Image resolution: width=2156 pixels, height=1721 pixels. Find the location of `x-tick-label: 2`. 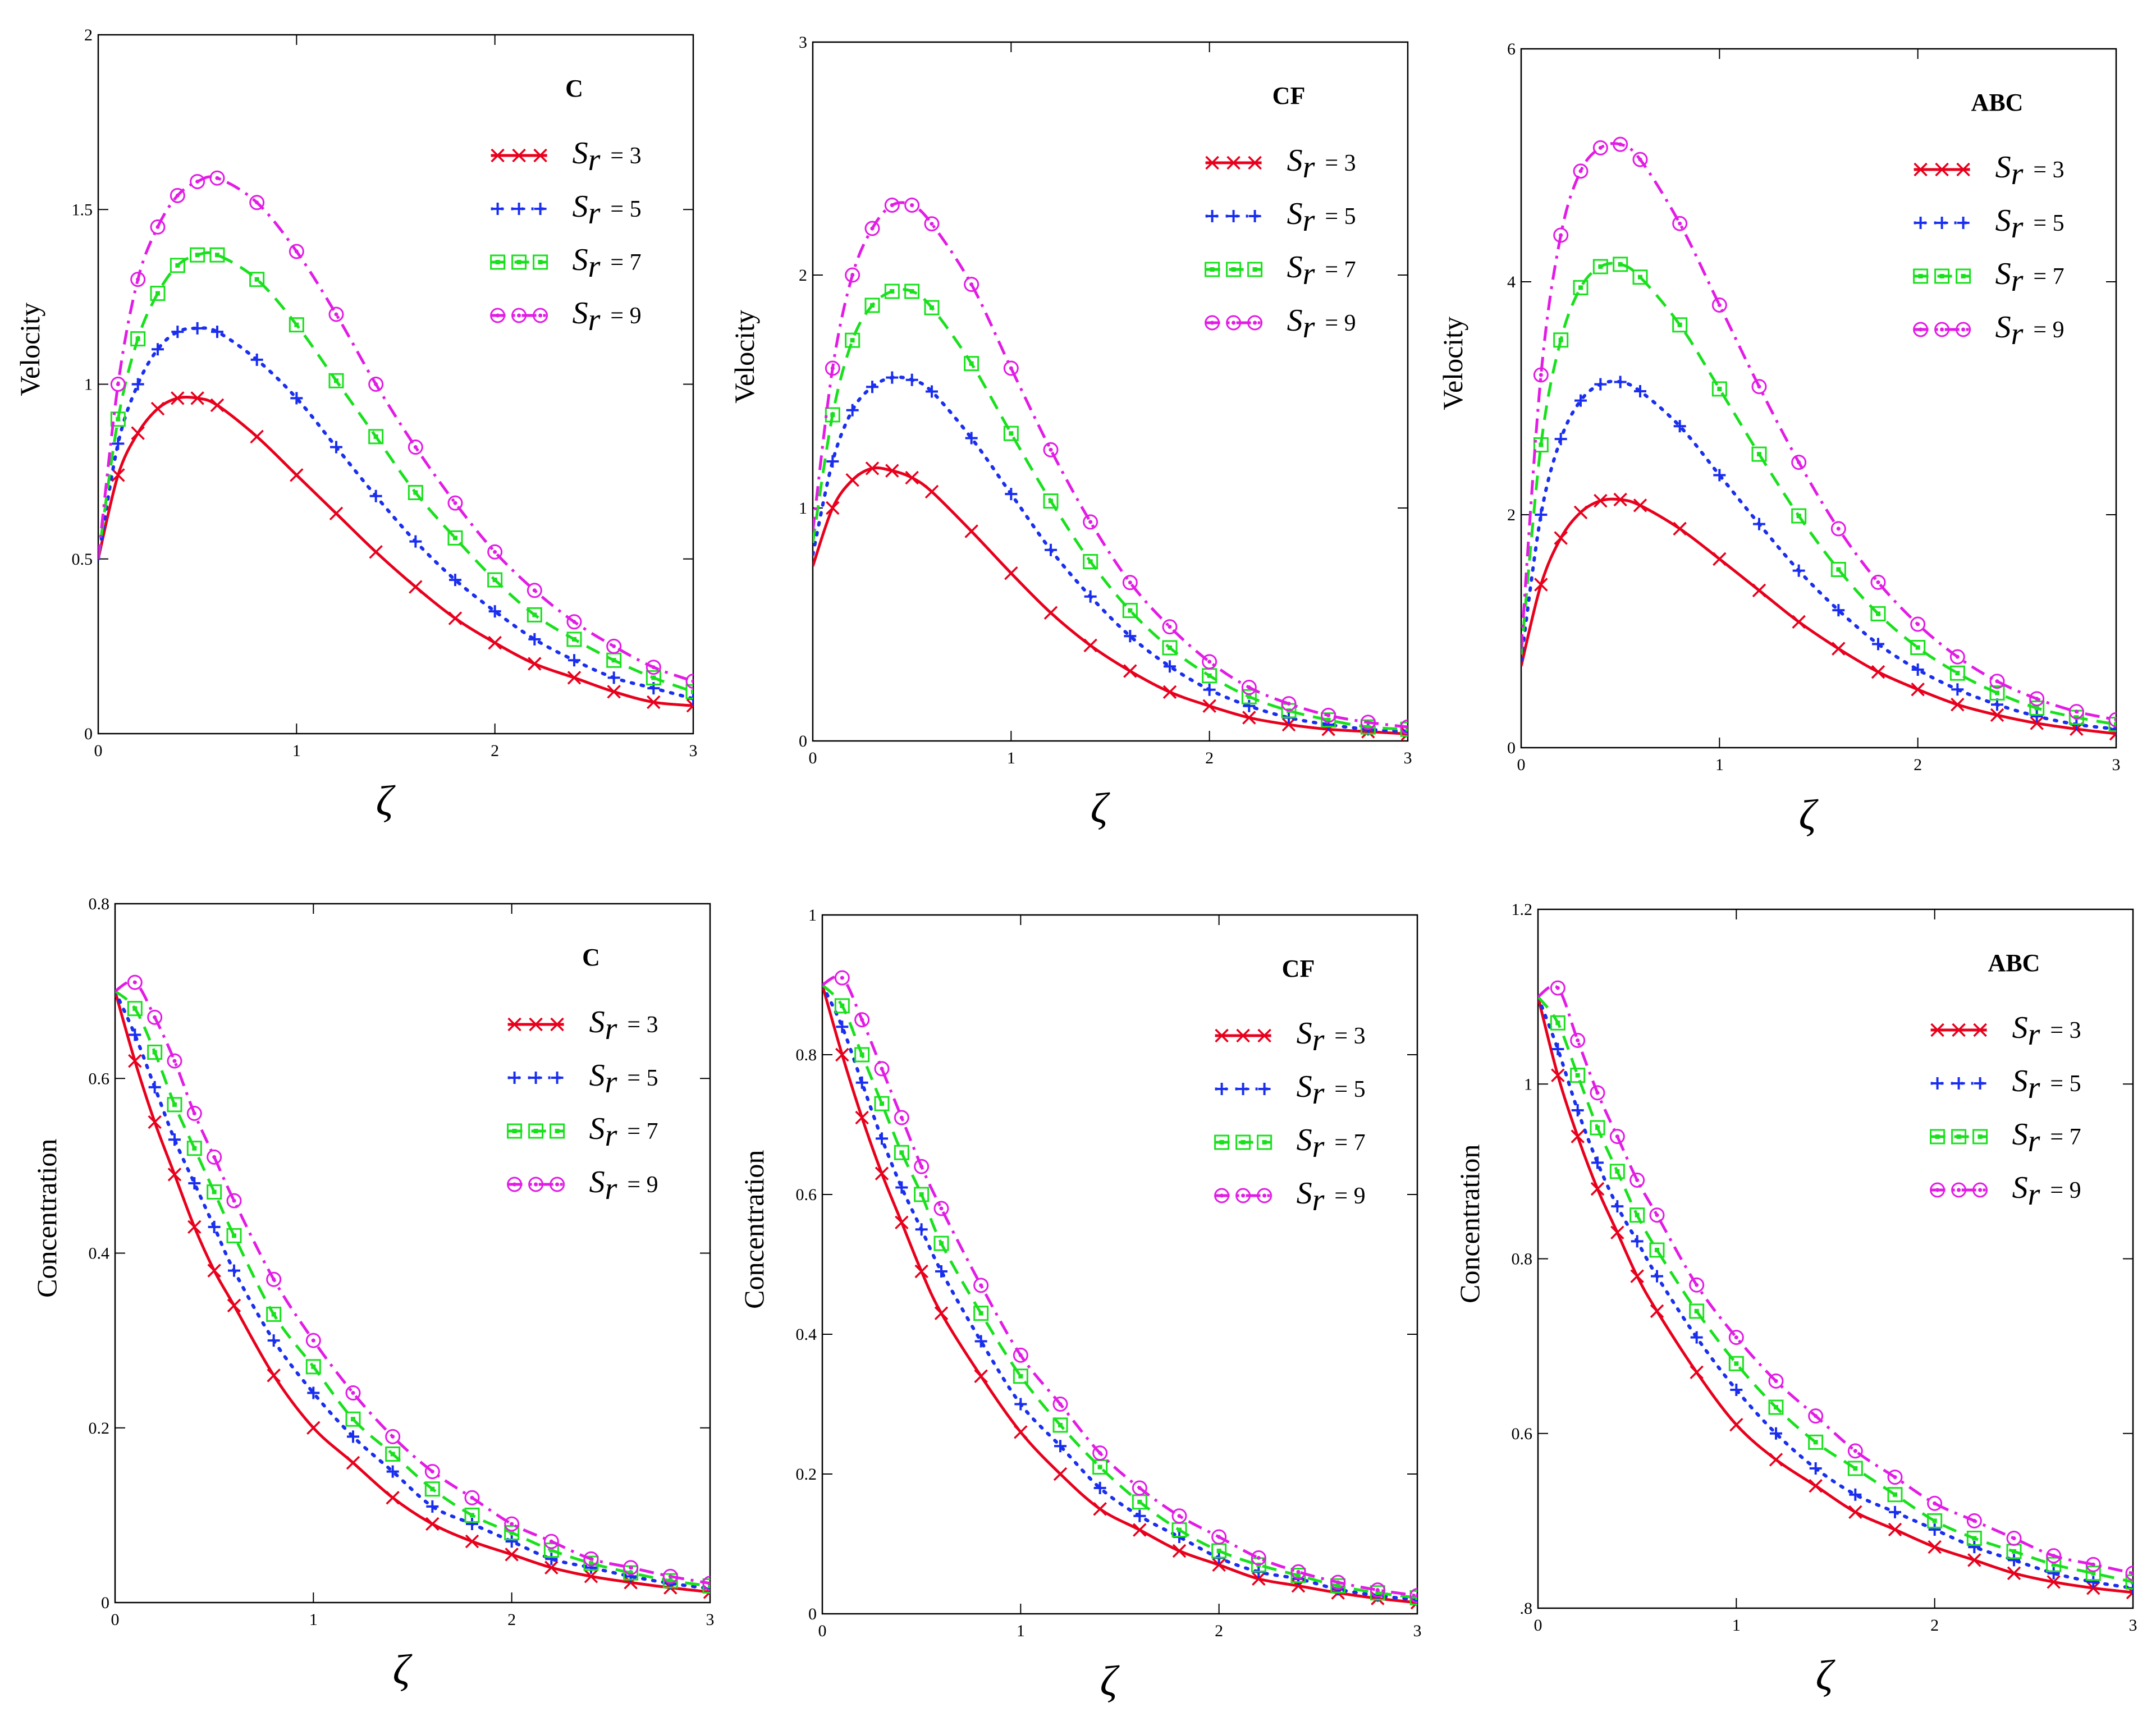

x-tick-label: 2 is located at coordinates (1918, 765).